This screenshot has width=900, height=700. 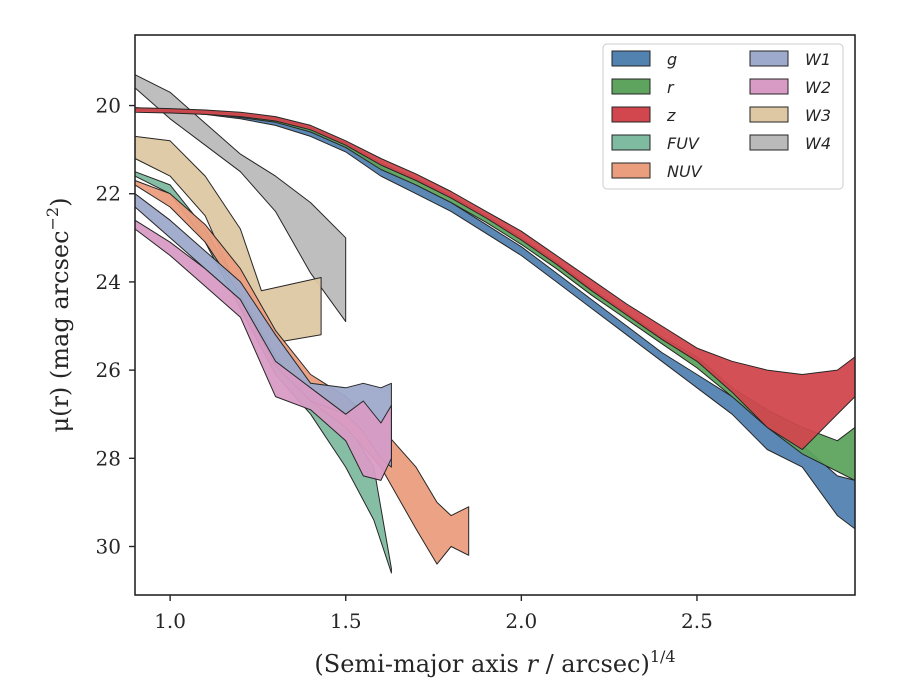 What do you see at coordinates (697, 621) in the screenshot?
I see `x-tick-label: 2.5` at bounding box center [697, 621].